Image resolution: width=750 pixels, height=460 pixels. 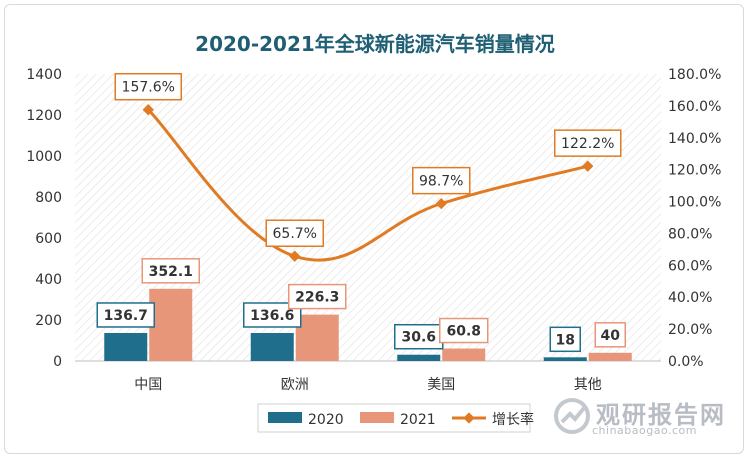 I want to click on data-label-2021: 352.1, so click(x=171, y=272).